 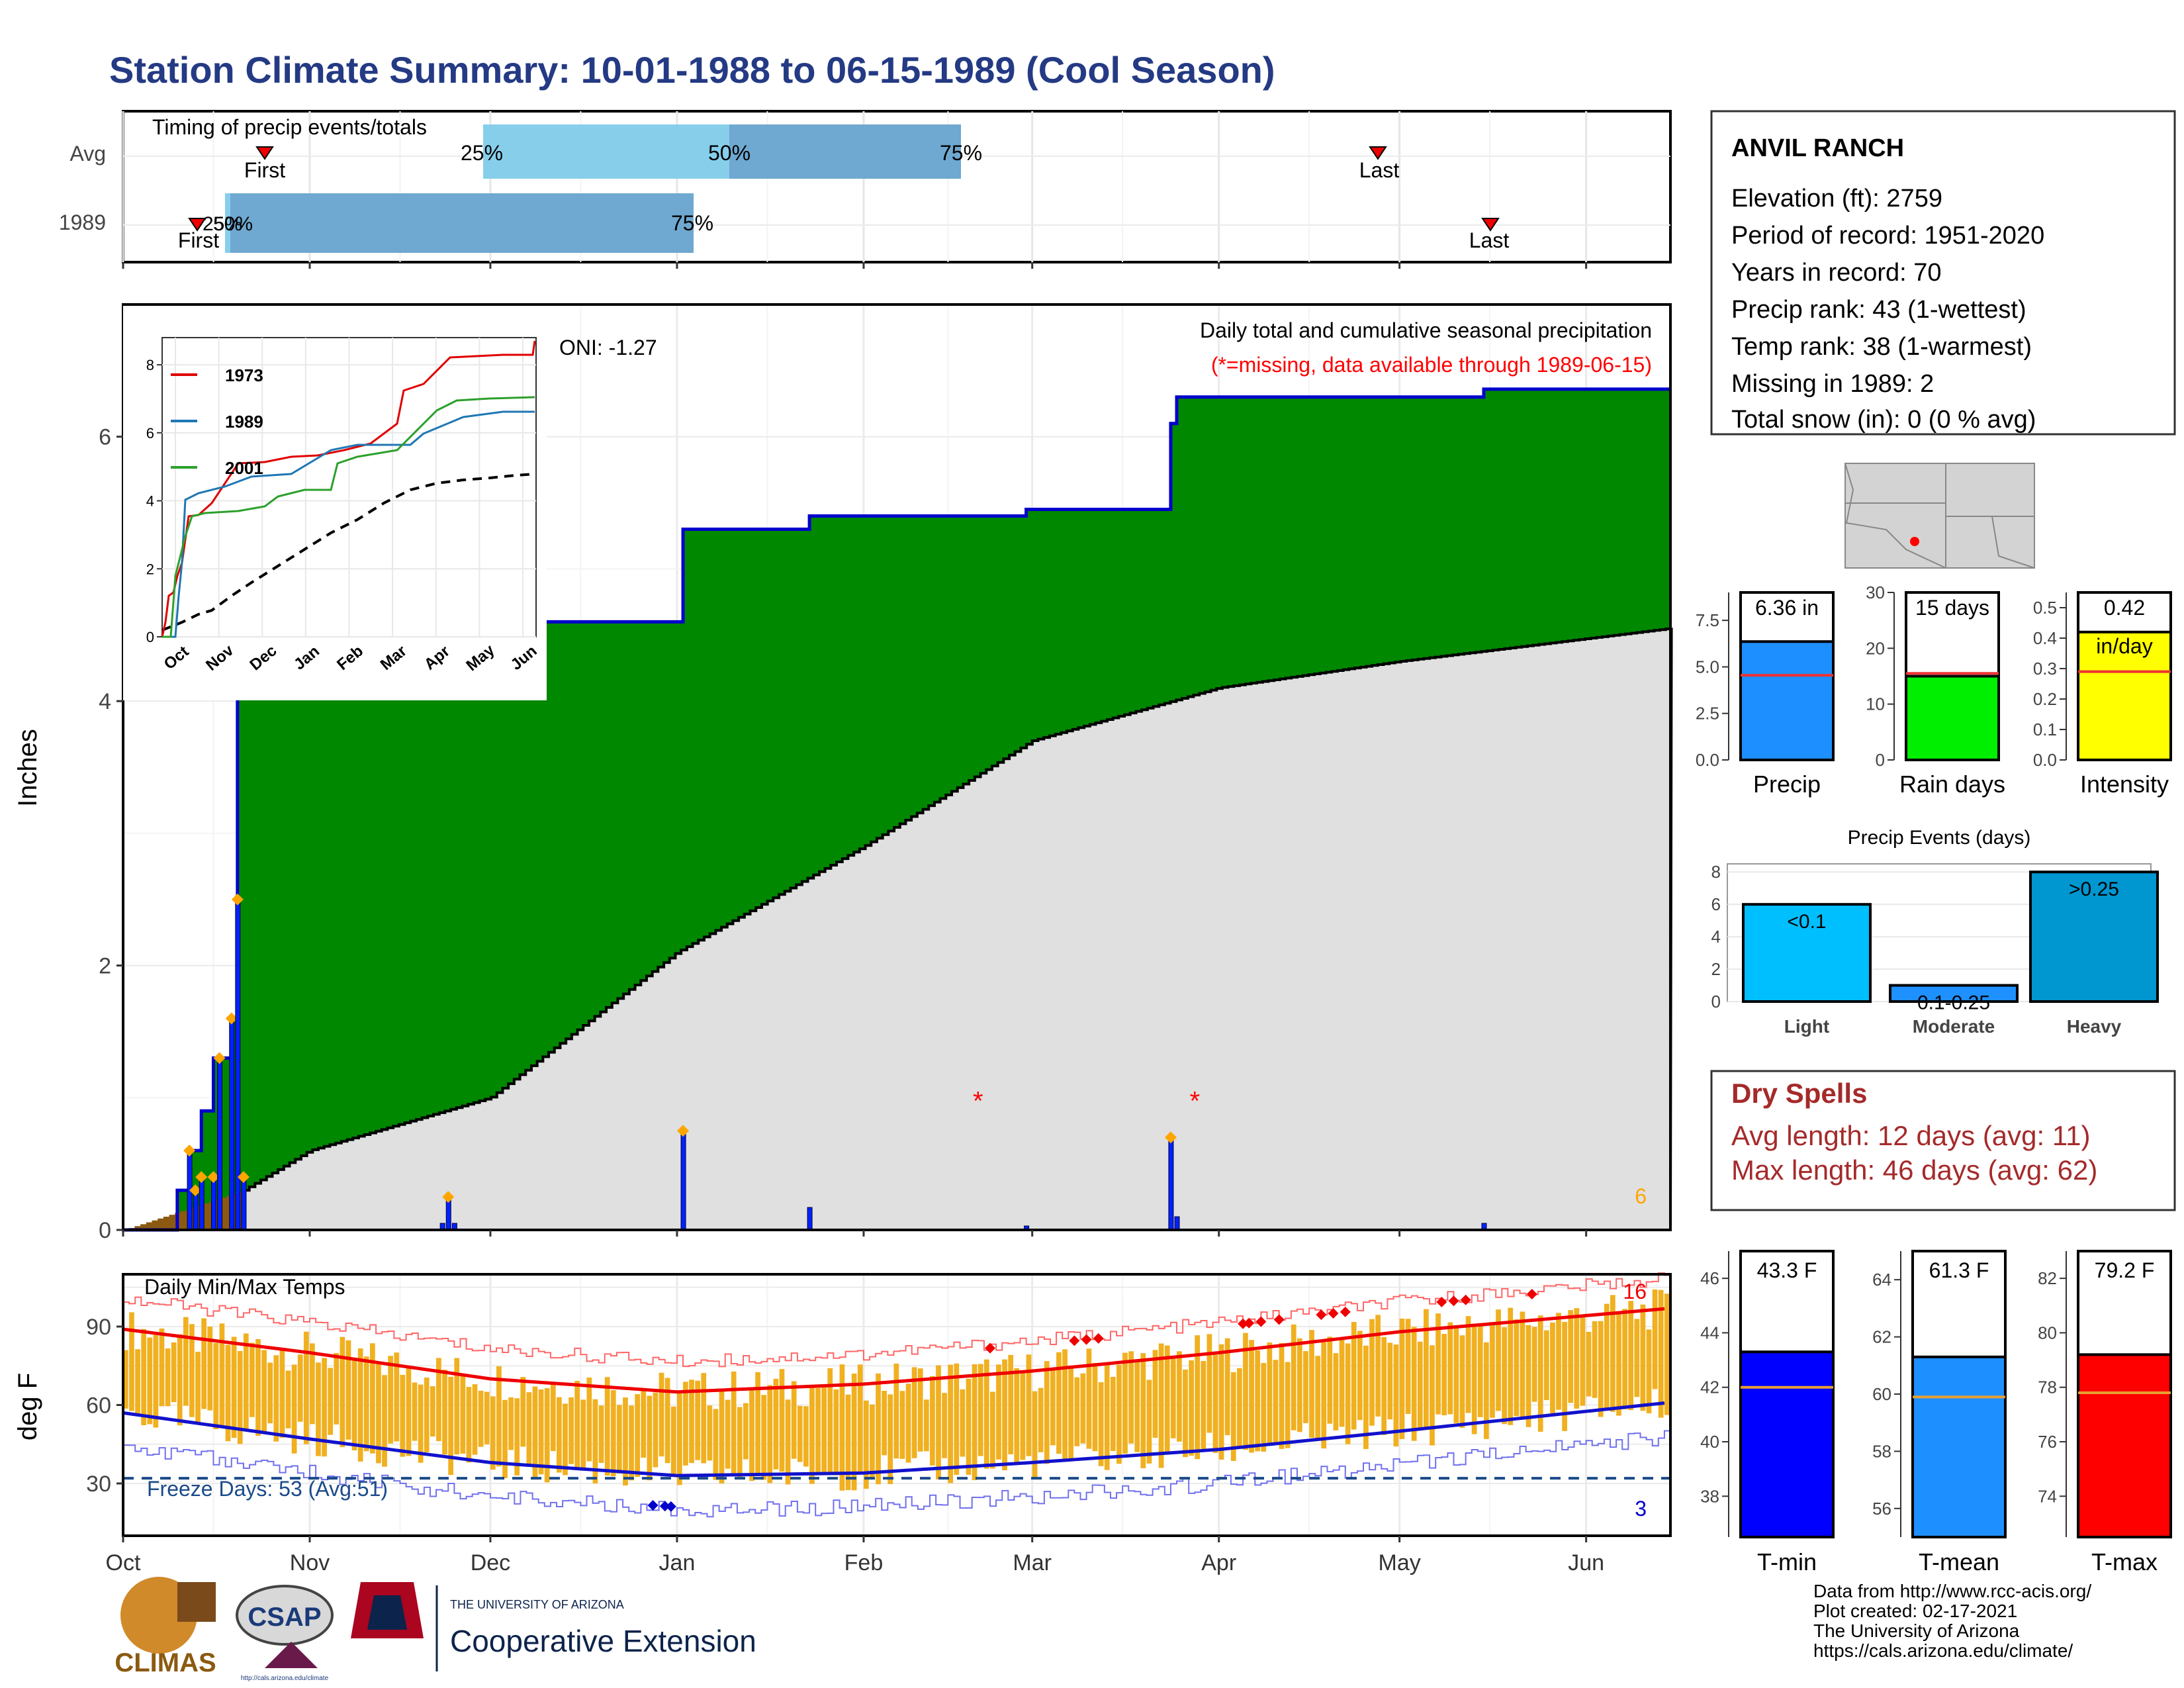 What do you see at coordinates (2048, 1442) in the screenshot?
I see `temp-summary-y-tick-label: 76` at bounding box center [2048, 1442].